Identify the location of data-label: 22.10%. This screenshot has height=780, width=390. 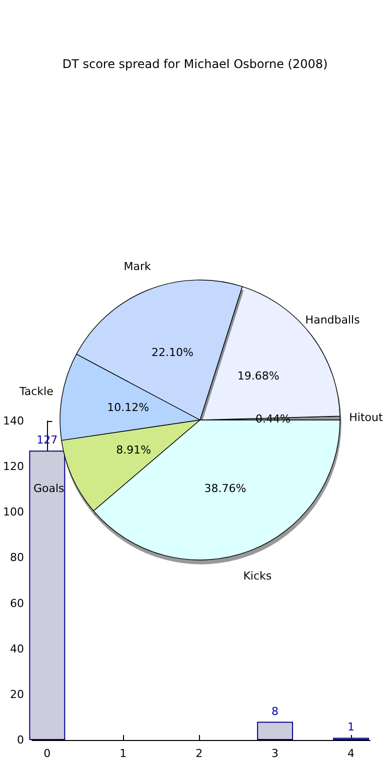
(172, 352).